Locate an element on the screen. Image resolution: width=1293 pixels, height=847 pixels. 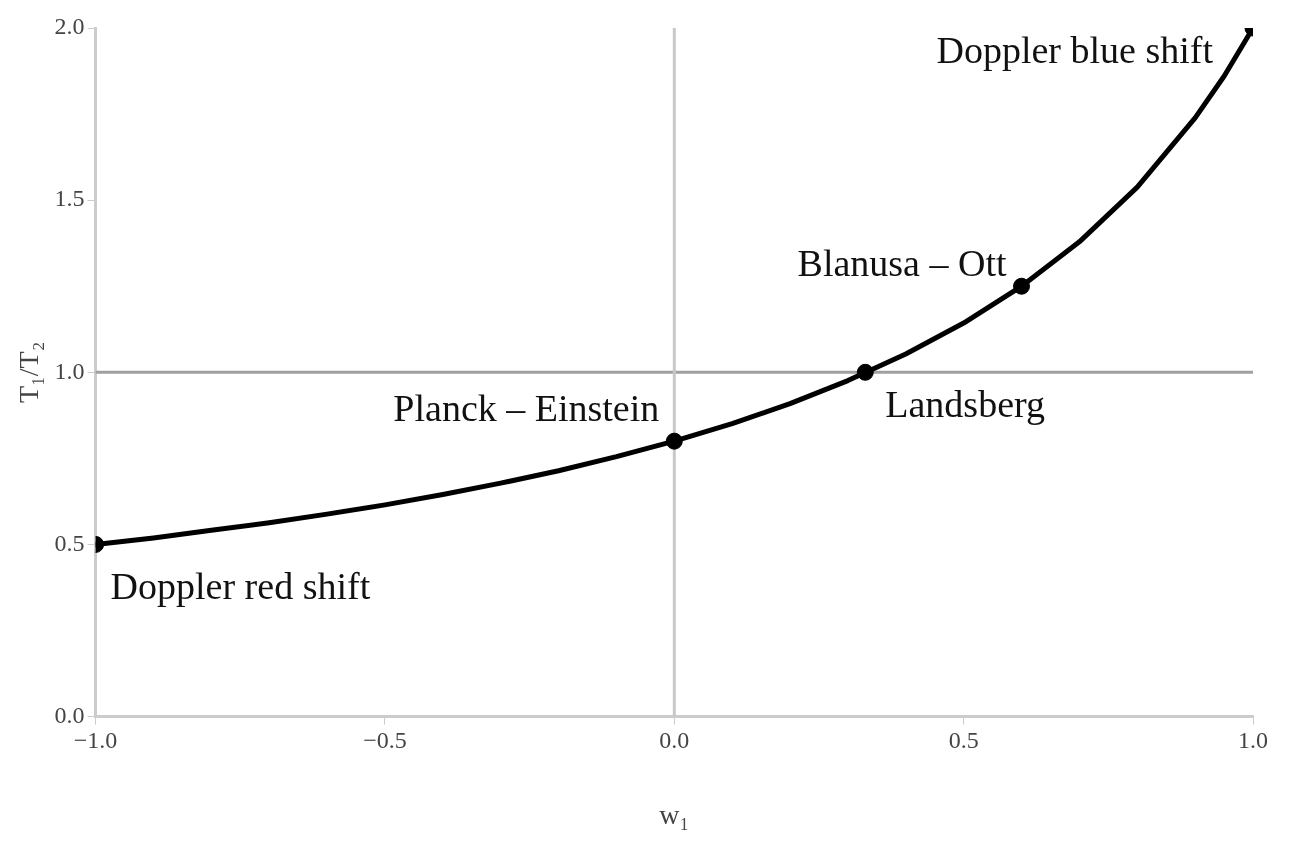
annotation: Blanusa – Ott is located at coordinates (902, 263).